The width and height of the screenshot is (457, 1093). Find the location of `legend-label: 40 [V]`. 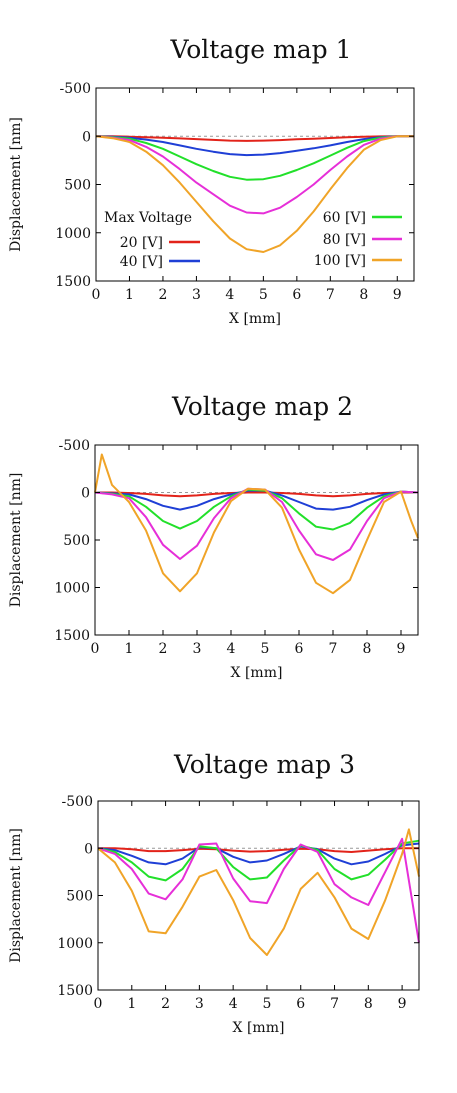

legend-label: 40 [V] is located at coordinates (141, 262).